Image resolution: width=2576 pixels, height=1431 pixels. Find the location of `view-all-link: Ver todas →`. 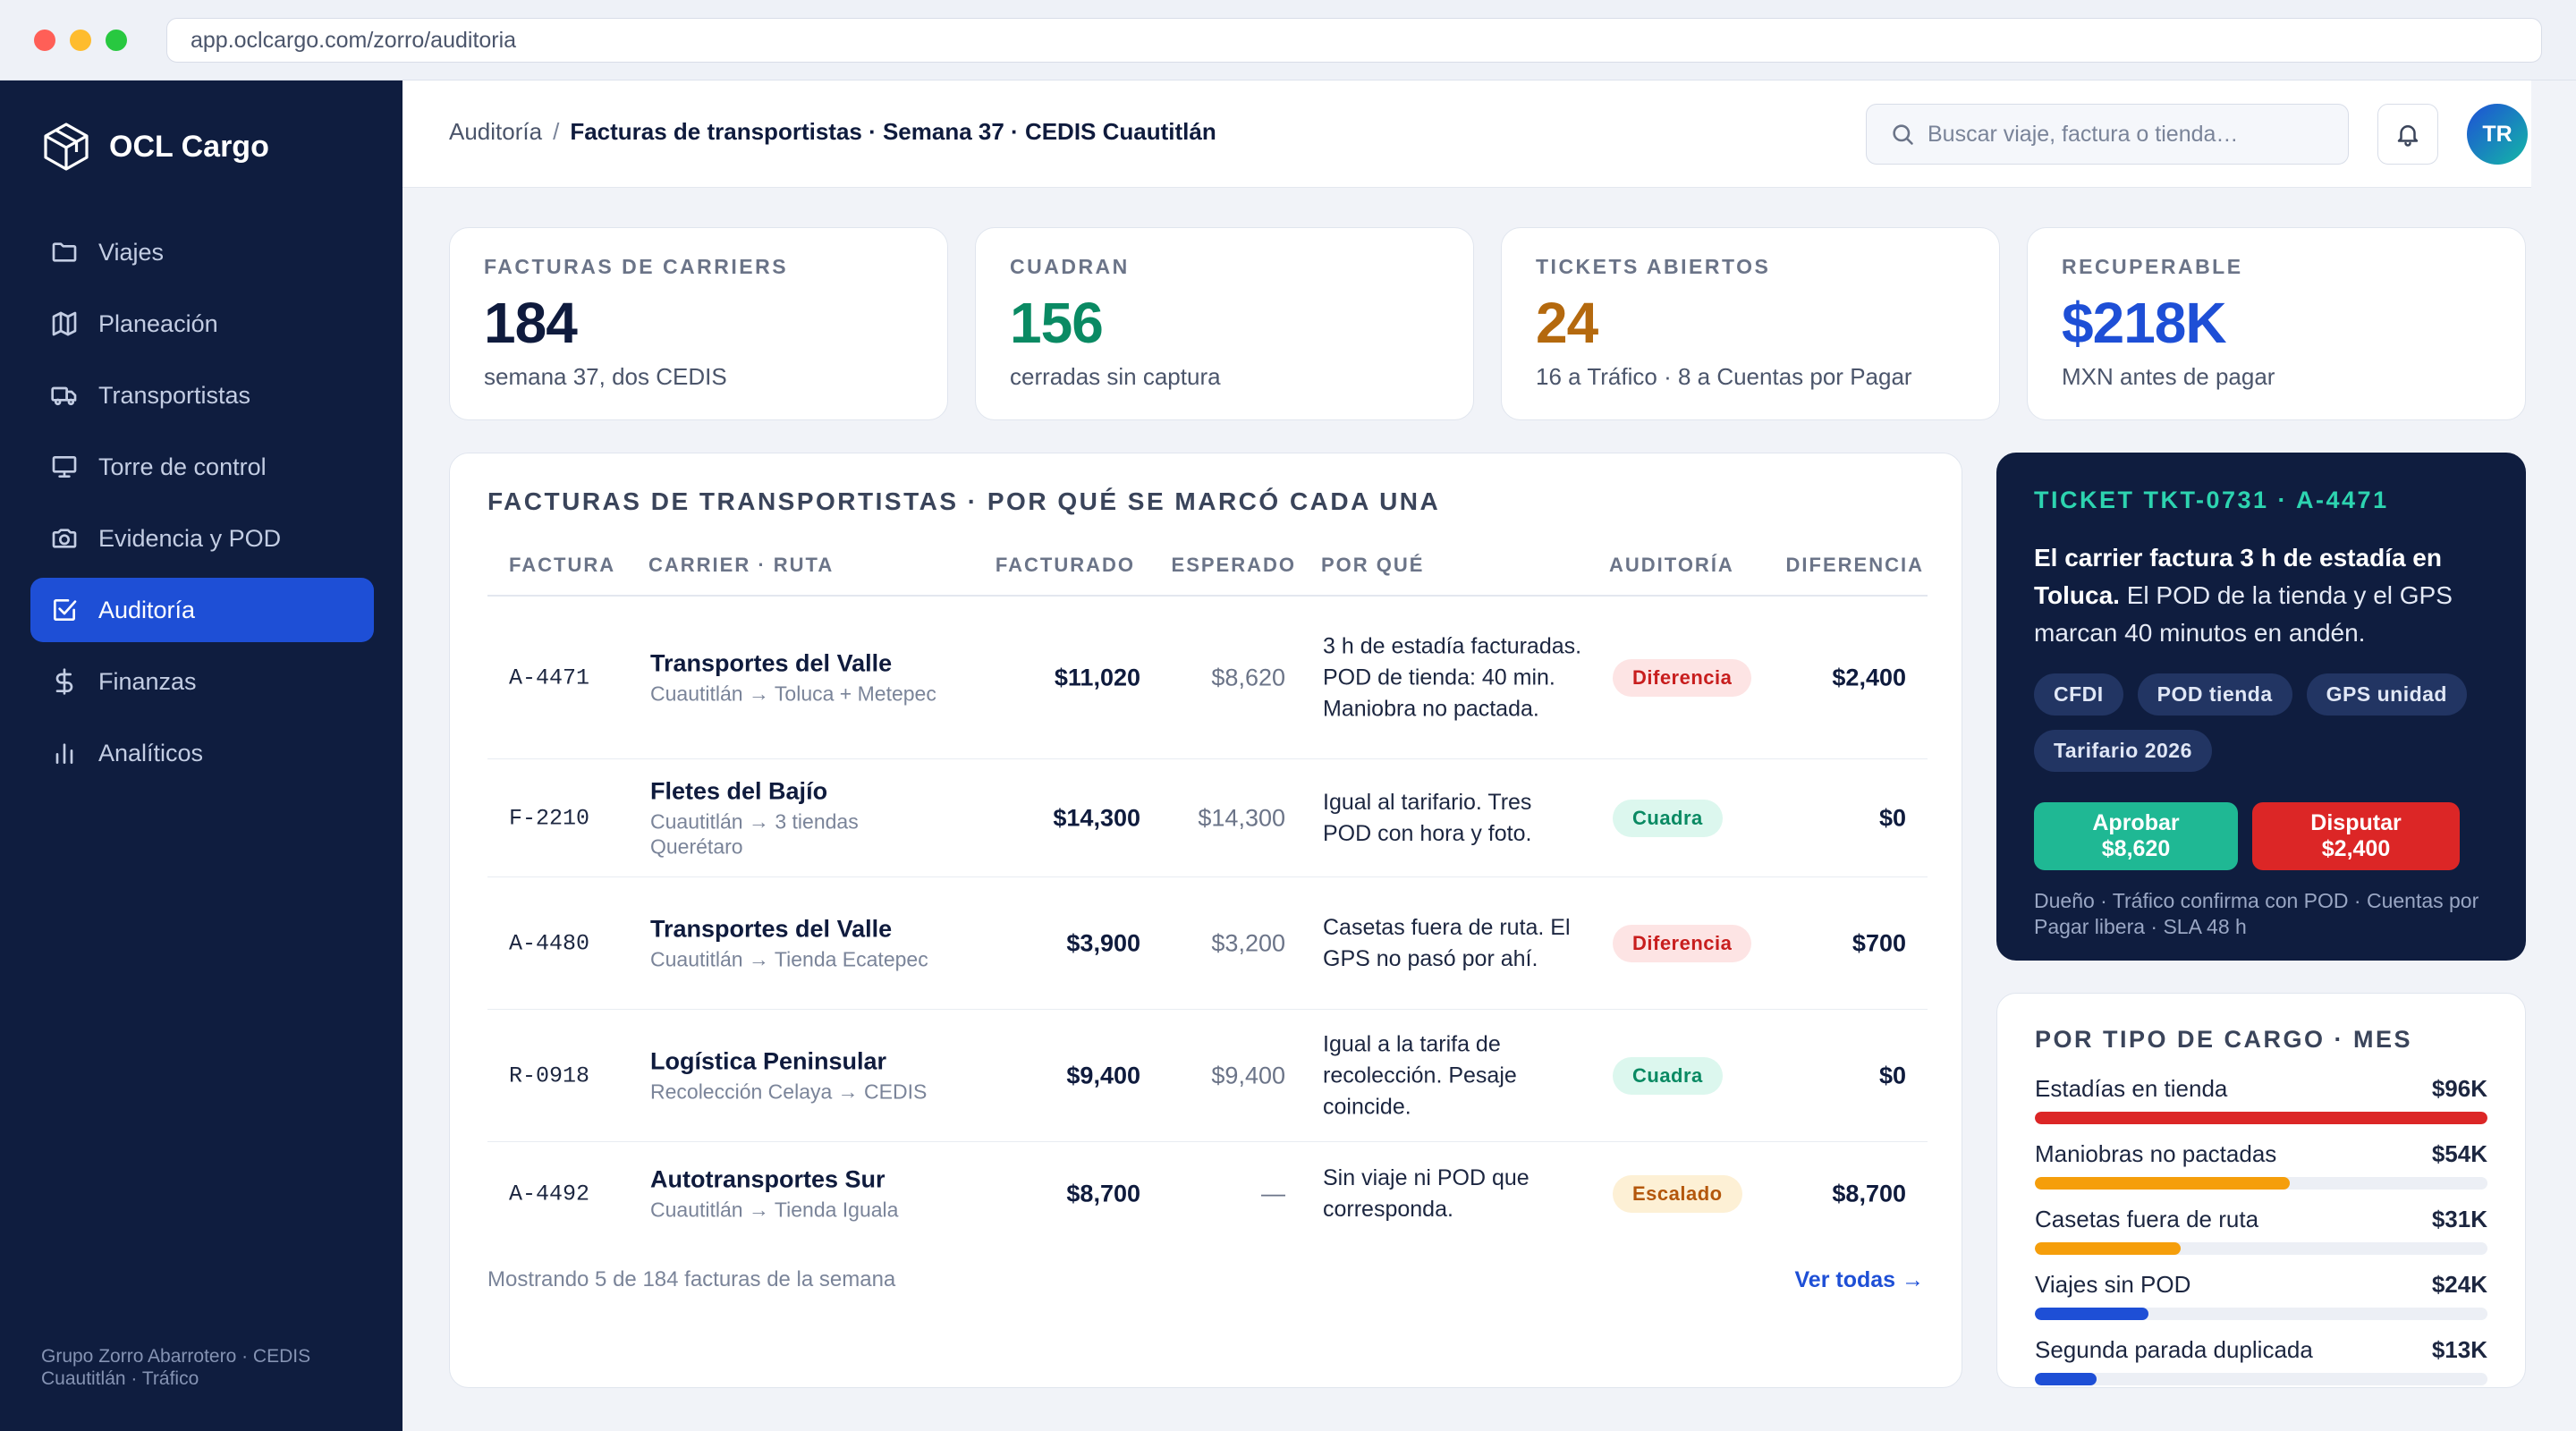

view-all-link: Ver todas → is located at coordinates (1859, 1280).